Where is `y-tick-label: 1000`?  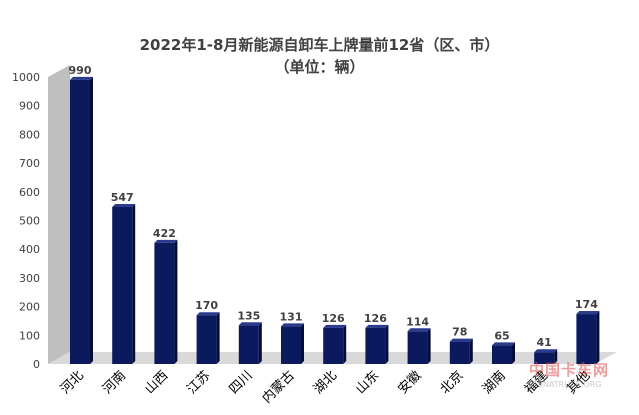 y-tick-label: 1000 is located at coordinates (26, 77).